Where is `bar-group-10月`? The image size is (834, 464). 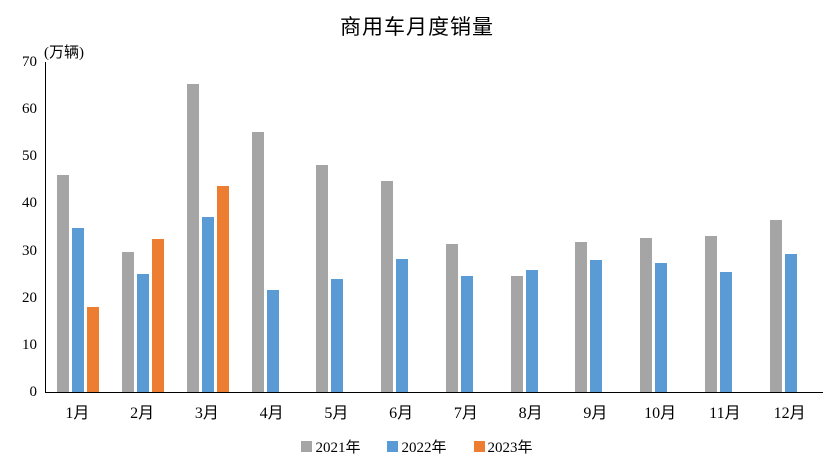
bar-group-10月 is located at coordinates (661, 227).